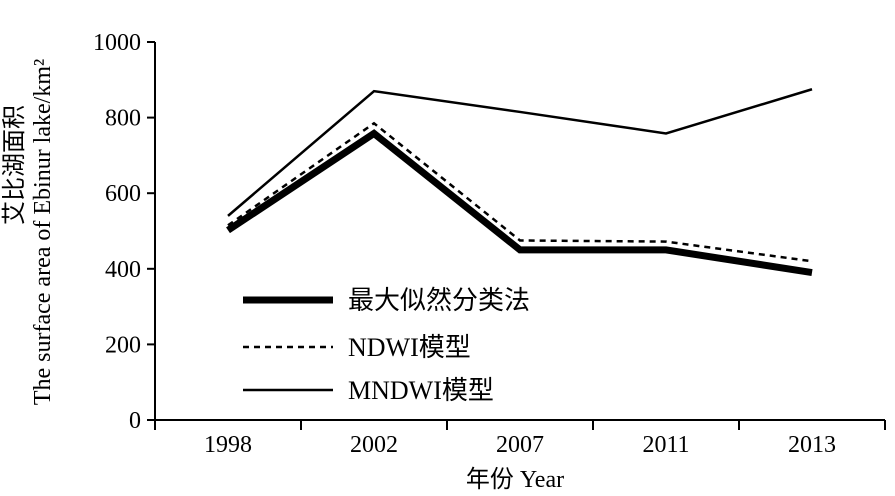  I want to click on legend: 最大似然分类法 NDWI模型 MNDWI模型, so click(386, 345).